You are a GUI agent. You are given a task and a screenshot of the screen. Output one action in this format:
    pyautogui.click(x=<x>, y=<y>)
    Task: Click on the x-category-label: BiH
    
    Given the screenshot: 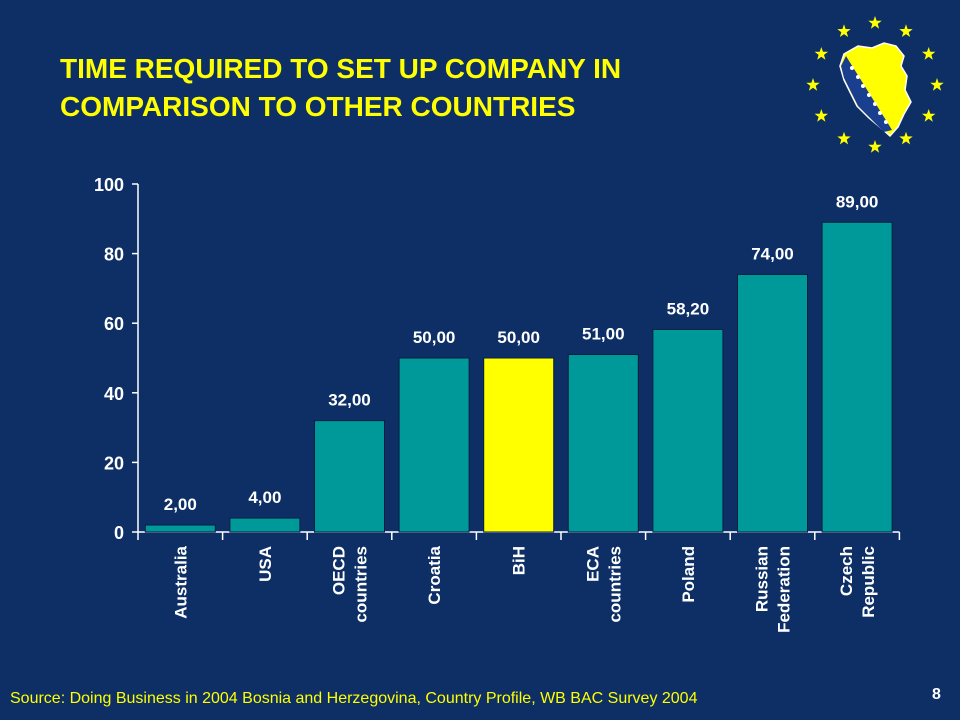 What is the action you would take?
    pyautogui.click(x=519, y=560)
    